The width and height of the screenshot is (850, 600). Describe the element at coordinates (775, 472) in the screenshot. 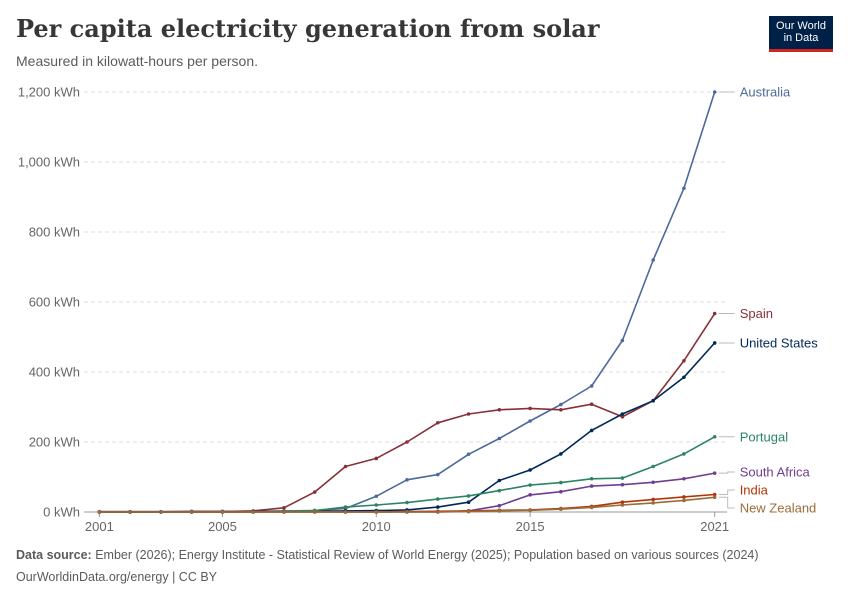

I see `series-label-south-africa: South Africa` at that location.